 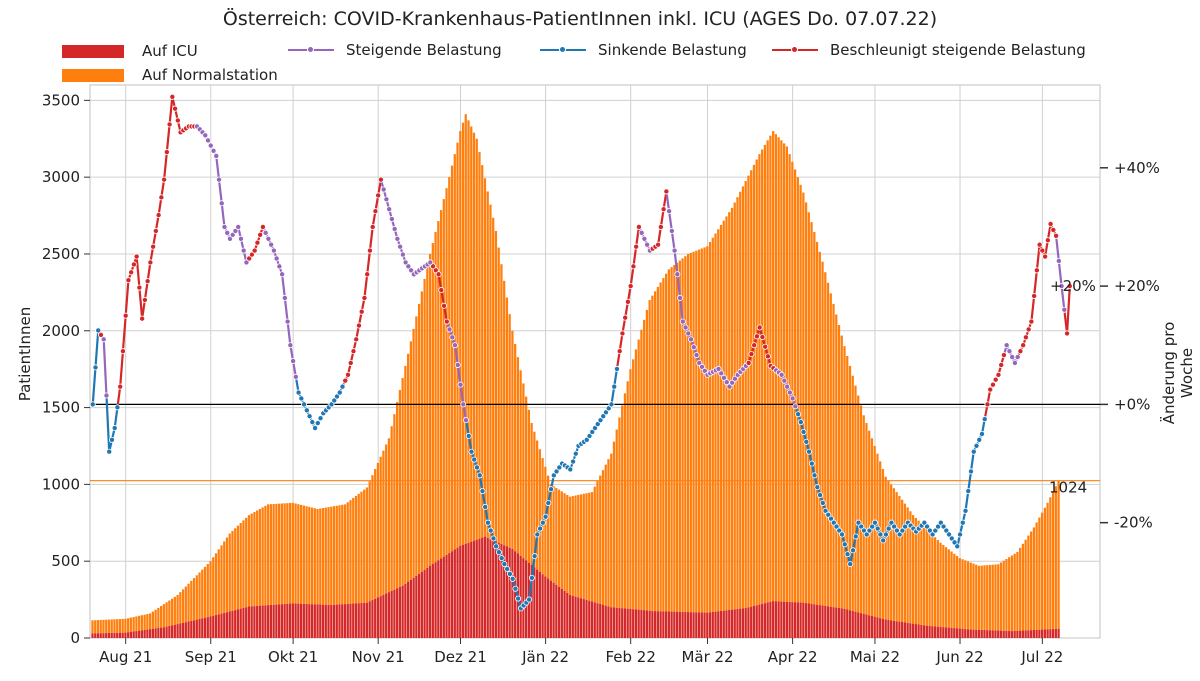 What do you see at coordinates (929, 50) in the screenshot?
I see `legend-item-accel: Beschleunigt steigende Belastung` at bounding box center [929, 50].